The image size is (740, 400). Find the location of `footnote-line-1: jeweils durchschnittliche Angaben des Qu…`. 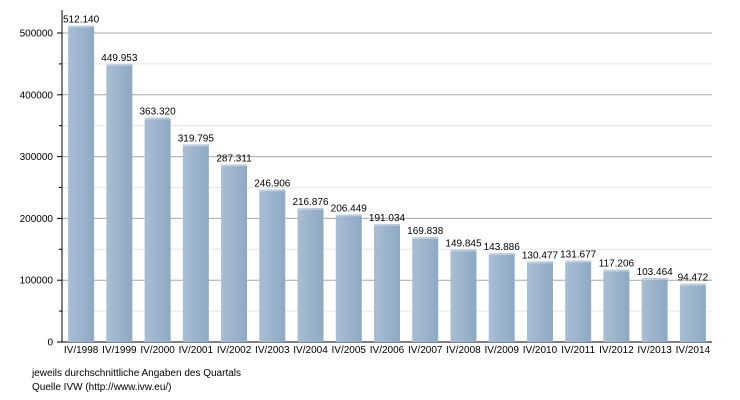

footnote-line-1: jeweils durchschnittliche Angaben des Qu… is located at coordinates (137, 373).